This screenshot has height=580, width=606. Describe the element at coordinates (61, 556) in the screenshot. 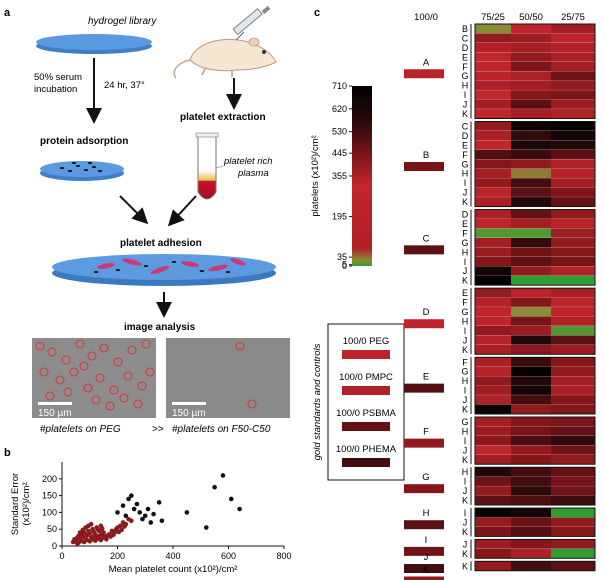

I see `x-tick-label: 0` at that location.